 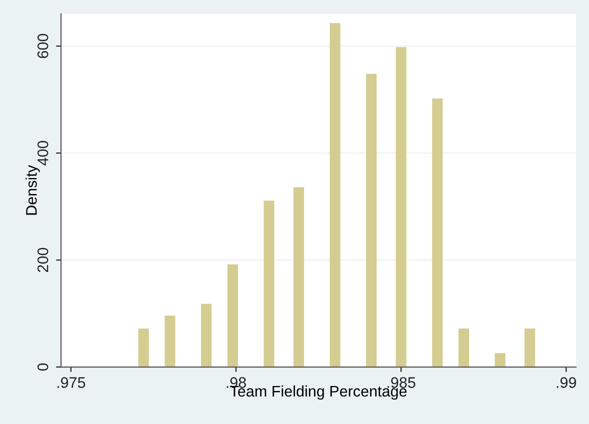 What do you see at coordinates (42, 46) in the screenshot?
I see `y-tick-label: 600` at bounding box center [42, 46].